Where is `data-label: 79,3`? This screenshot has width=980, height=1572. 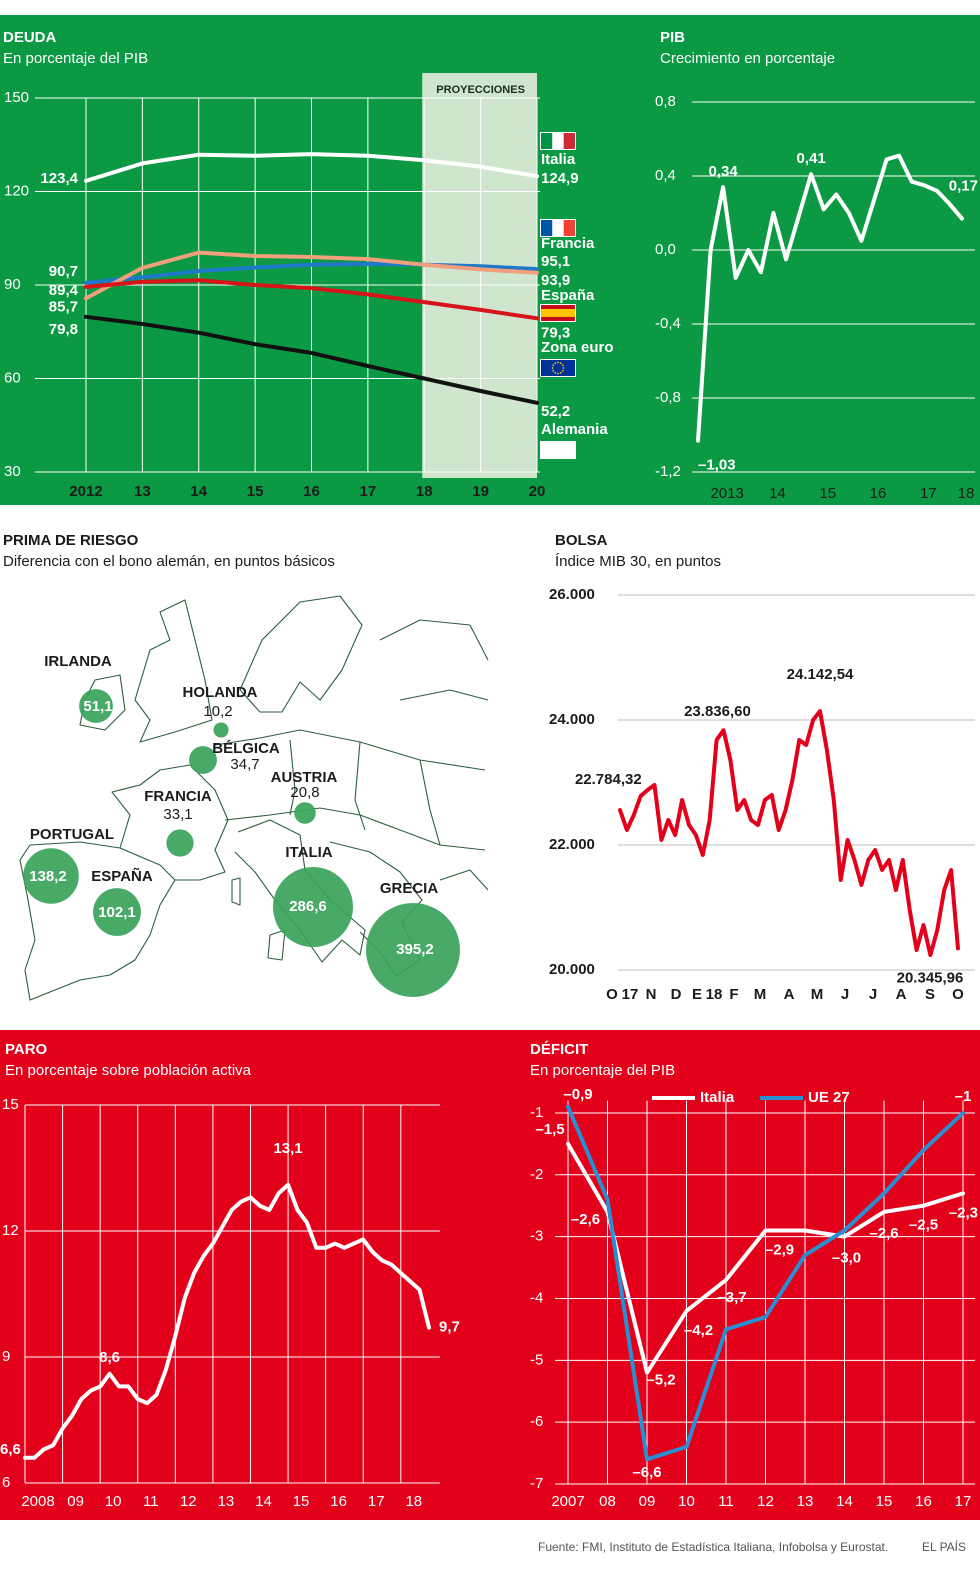
data-label: 79,3 is located at coordinates (555, 332).